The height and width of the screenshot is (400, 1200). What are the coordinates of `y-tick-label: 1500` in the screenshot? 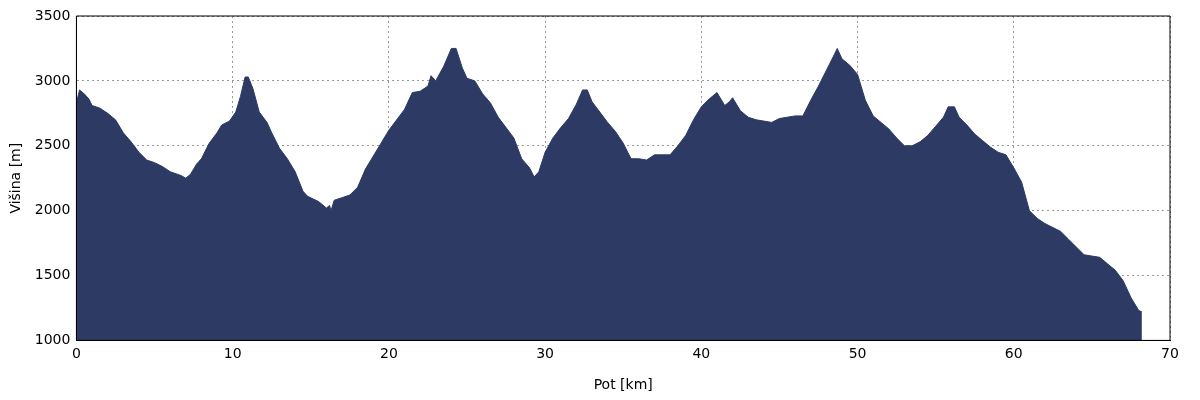 It's located at (52, 274).